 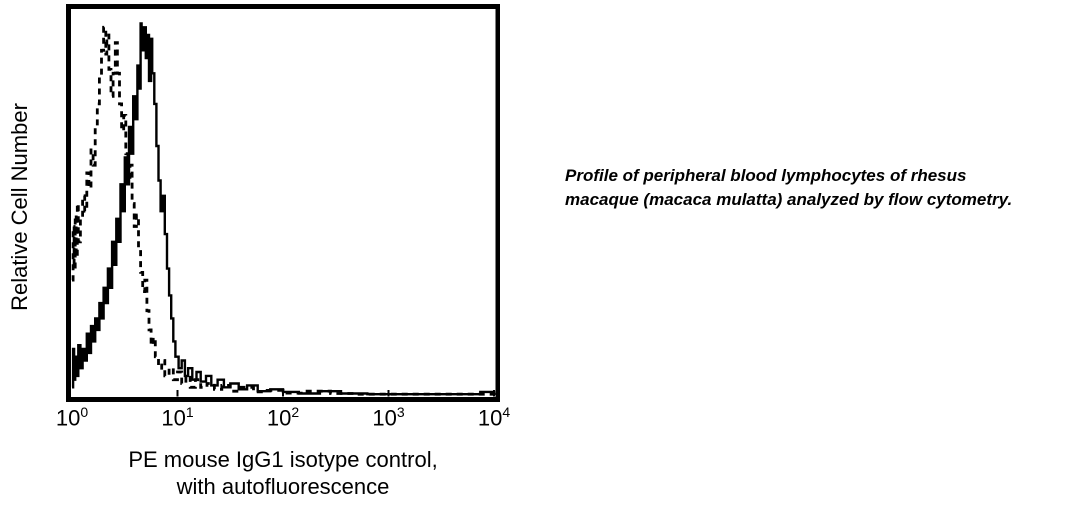 I want to click on x-tick-label-10e4: 10⁴, so click(x=494, y=417).